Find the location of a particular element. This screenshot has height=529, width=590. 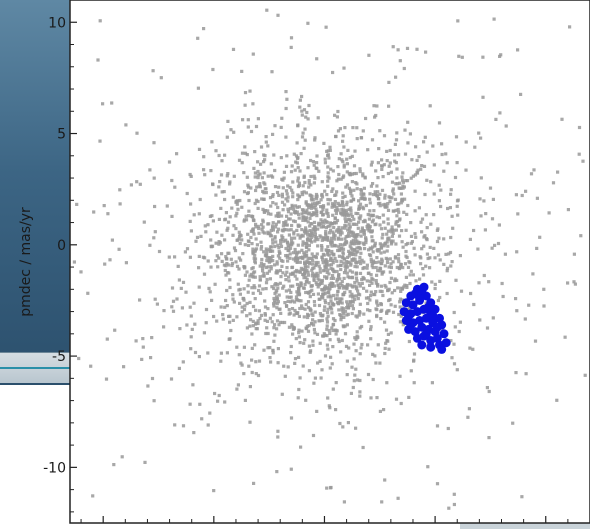

blue-point is located at coordinates (420, 298).